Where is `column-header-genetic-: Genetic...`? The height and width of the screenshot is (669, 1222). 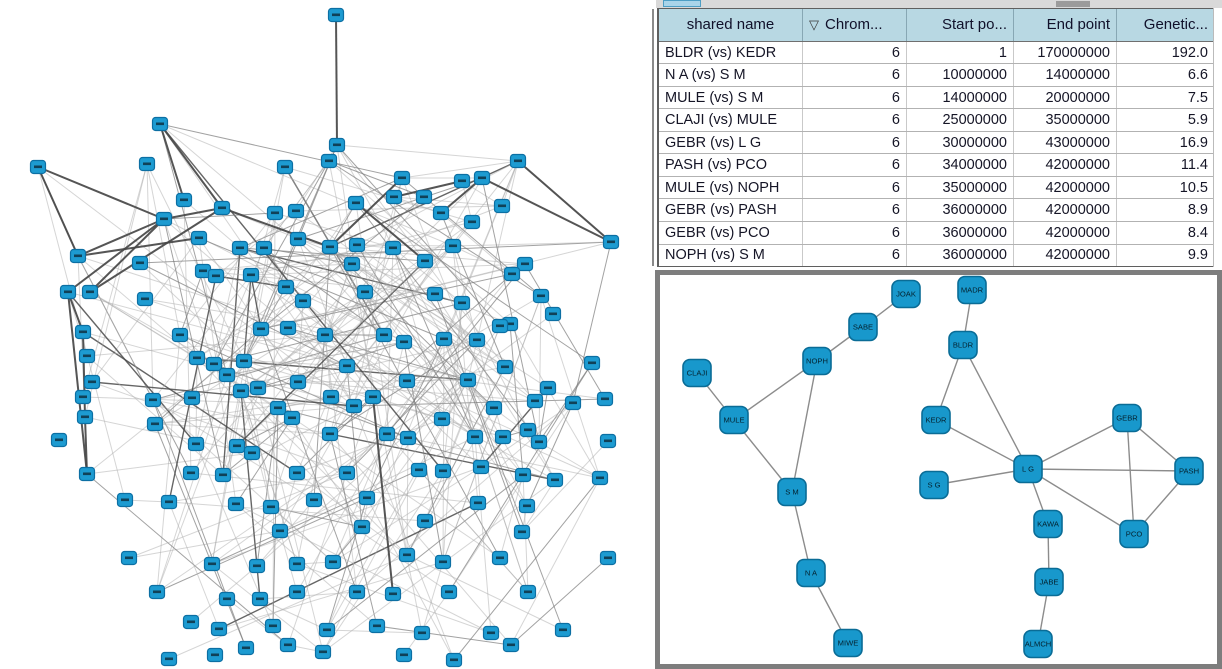
column-header-genetic-: Genetic... is located at coordinates (1165, 25).